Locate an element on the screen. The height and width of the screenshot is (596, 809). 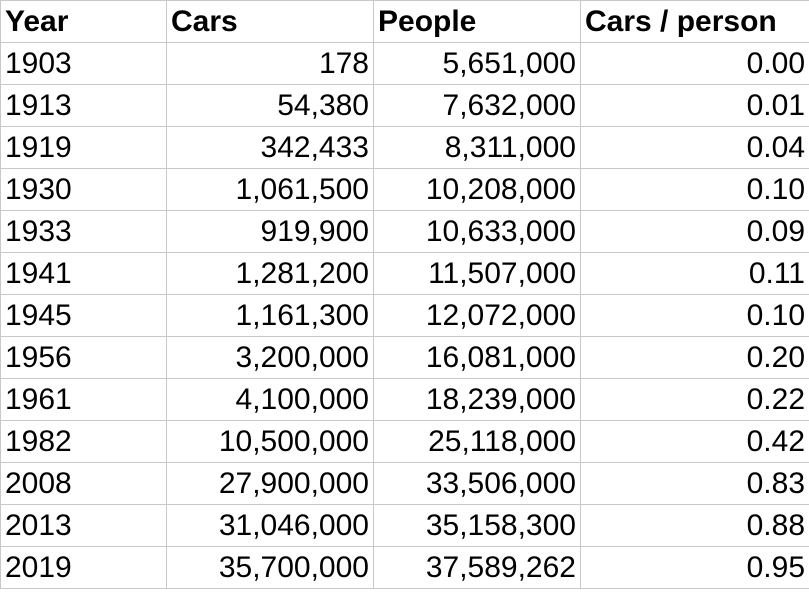
header-row: Year Cars People Cars / person is located at coordinates (404, 21).